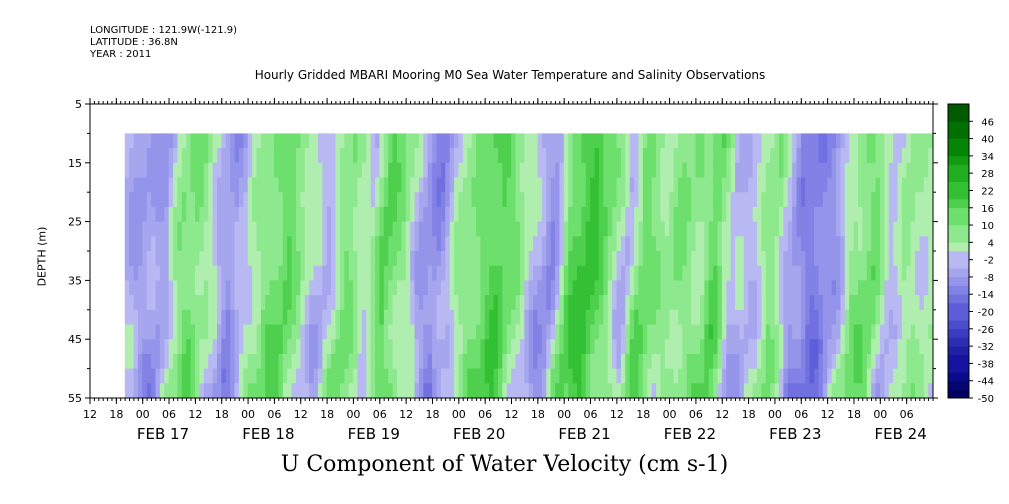 The image size is (1009, 504). I want to click on colorbar-swatch, so click(958, 221).